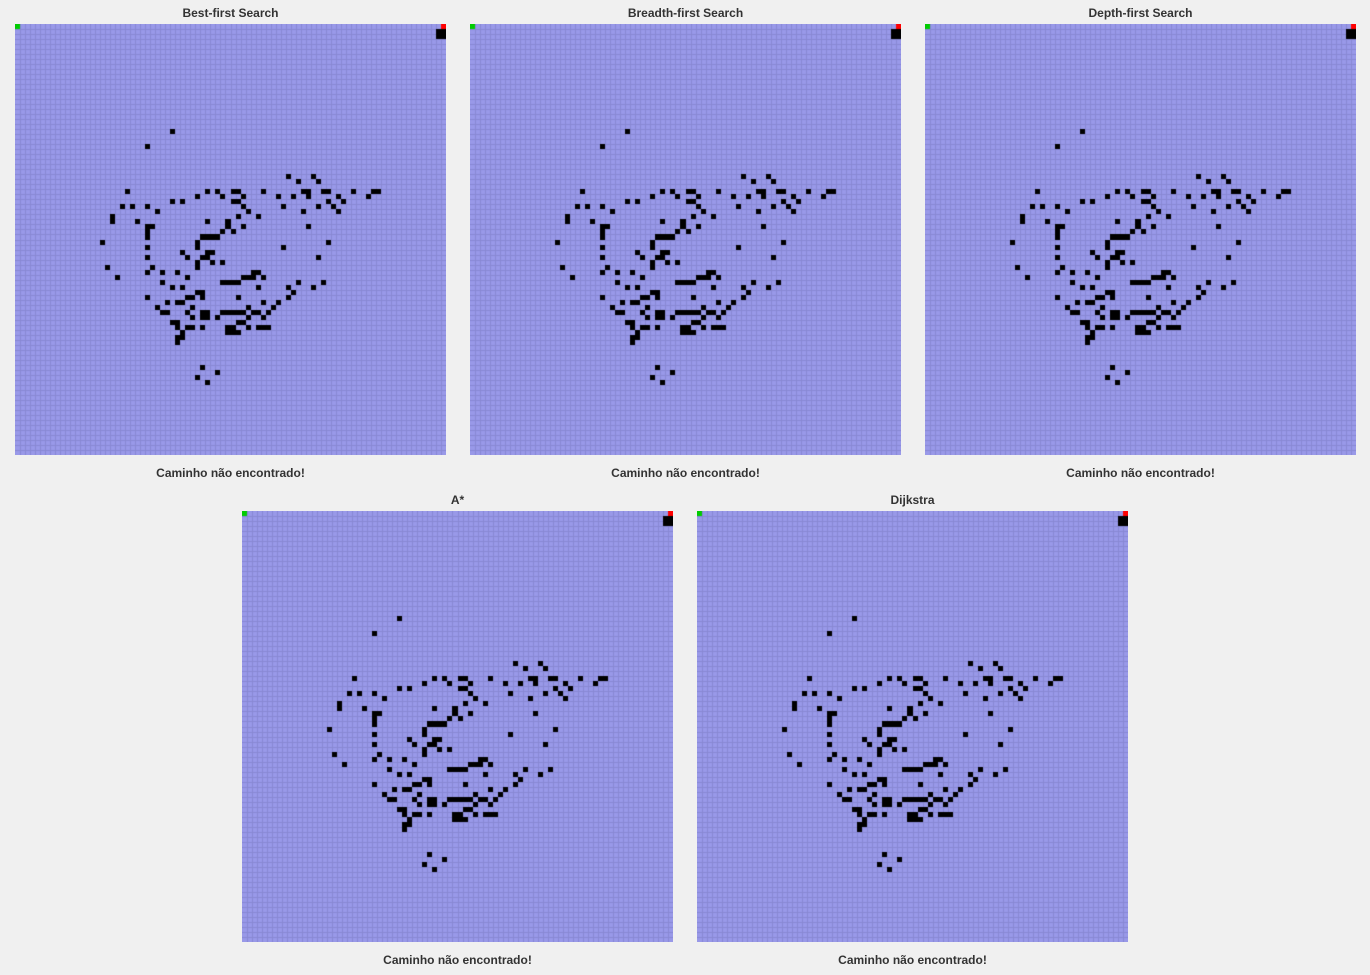 Image resolution: width=1370 pixels, height=975 pixels. Describe the element at coordinates (685, 13) in the screenshot. I see `panel-title: Breadth-first Search` at that location.